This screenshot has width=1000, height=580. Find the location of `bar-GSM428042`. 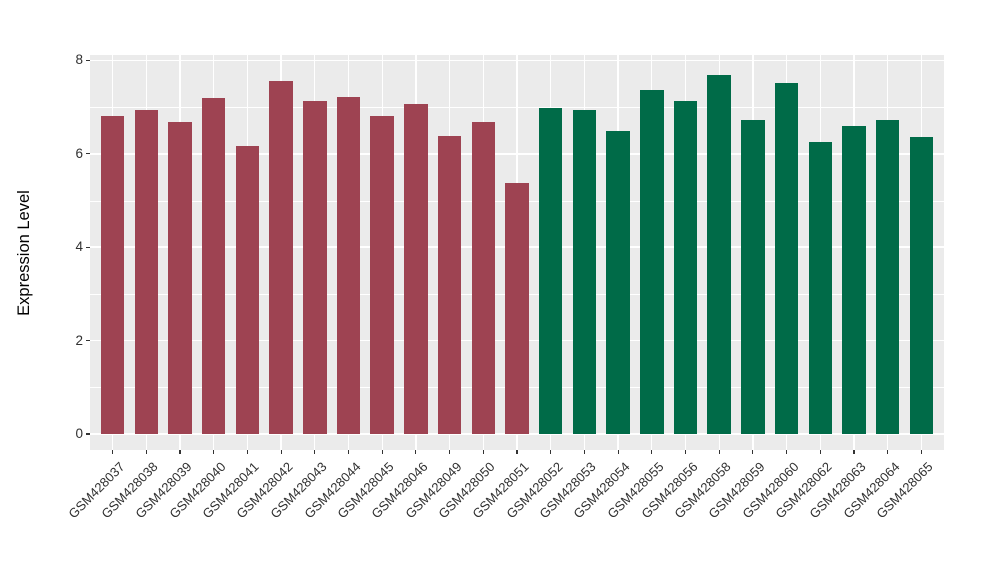

bar-GSM428042 is located at coordinates (281, 257).